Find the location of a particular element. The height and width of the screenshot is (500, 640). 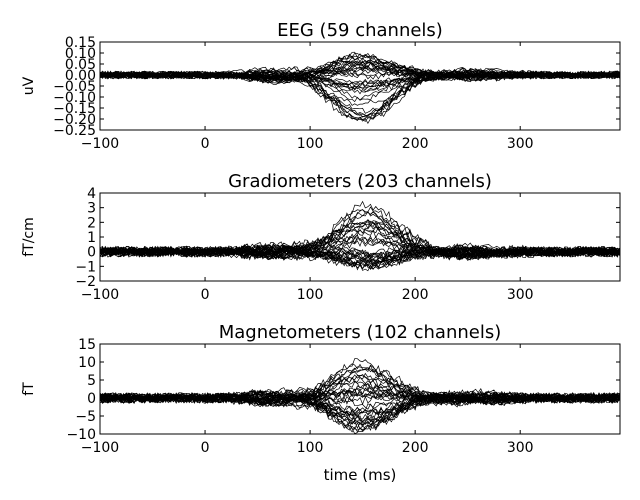

magnetometers-traces is located at coordinates (360, 396).